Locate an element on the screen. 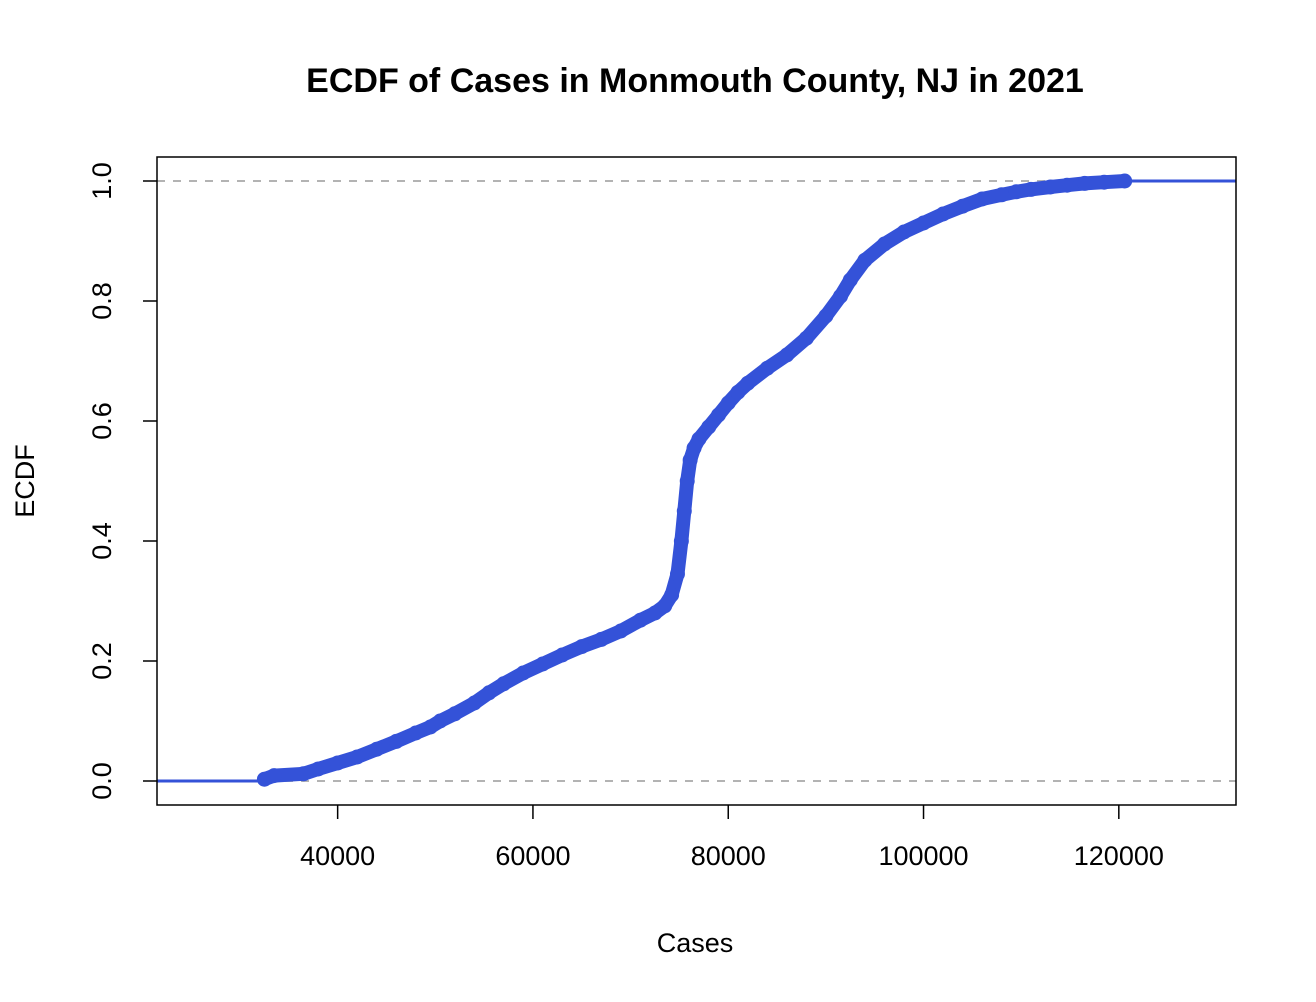 This screenshot has width=1316, height=1002. y-tick-label: 0.0 is located at coordinates (102, 781).